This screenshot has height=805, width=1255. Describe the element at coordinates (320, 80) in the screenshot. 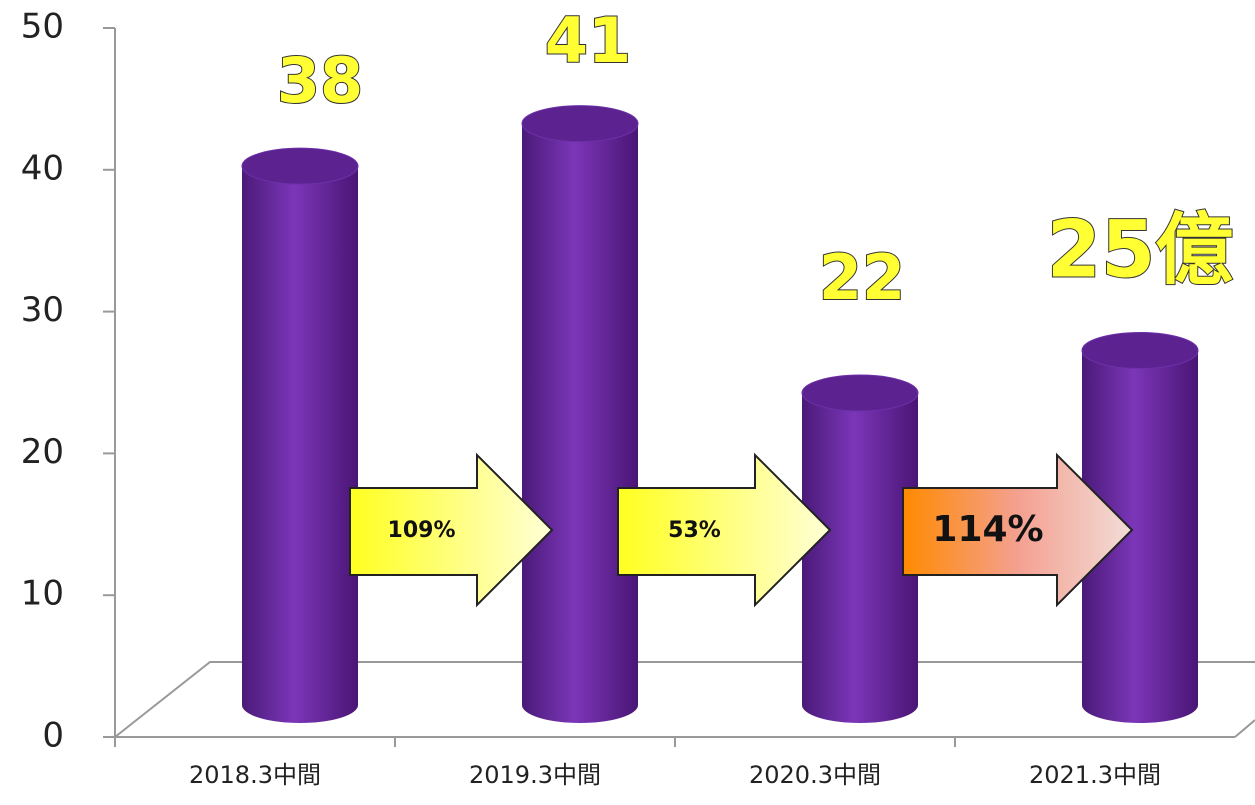

I see `data-label: 38` at that location.